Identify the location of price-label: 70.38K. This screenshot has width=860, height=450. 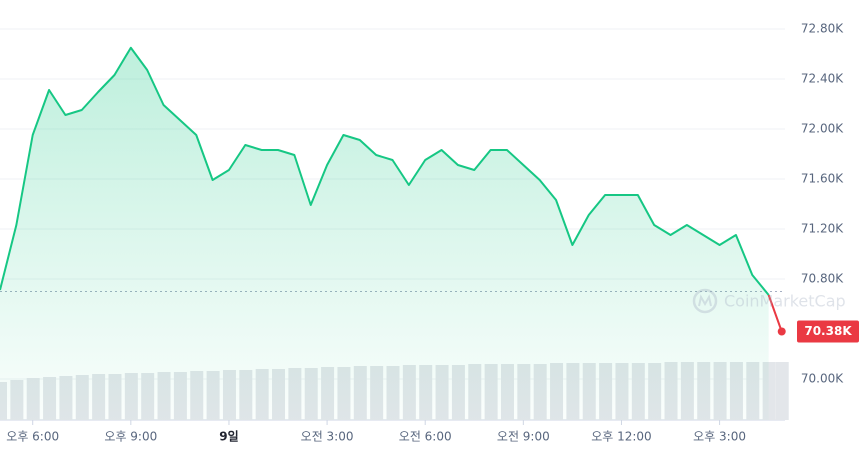
(828, 331).